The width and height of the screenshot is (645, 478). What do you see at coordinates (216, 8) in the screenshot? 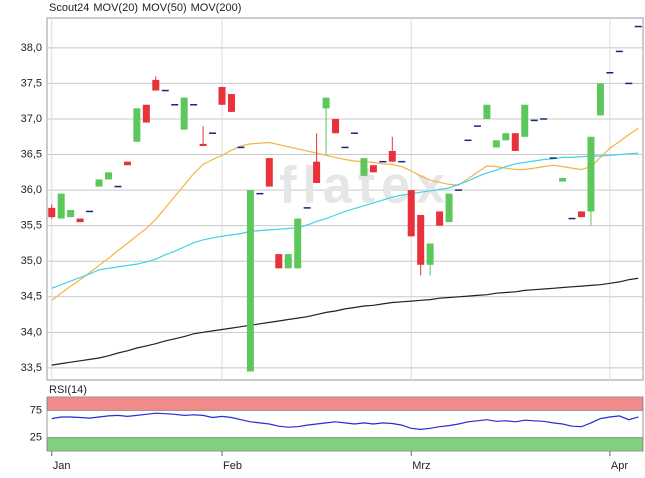
I see `legend-entry: MOV(200)` at bounding box center [216, 8].